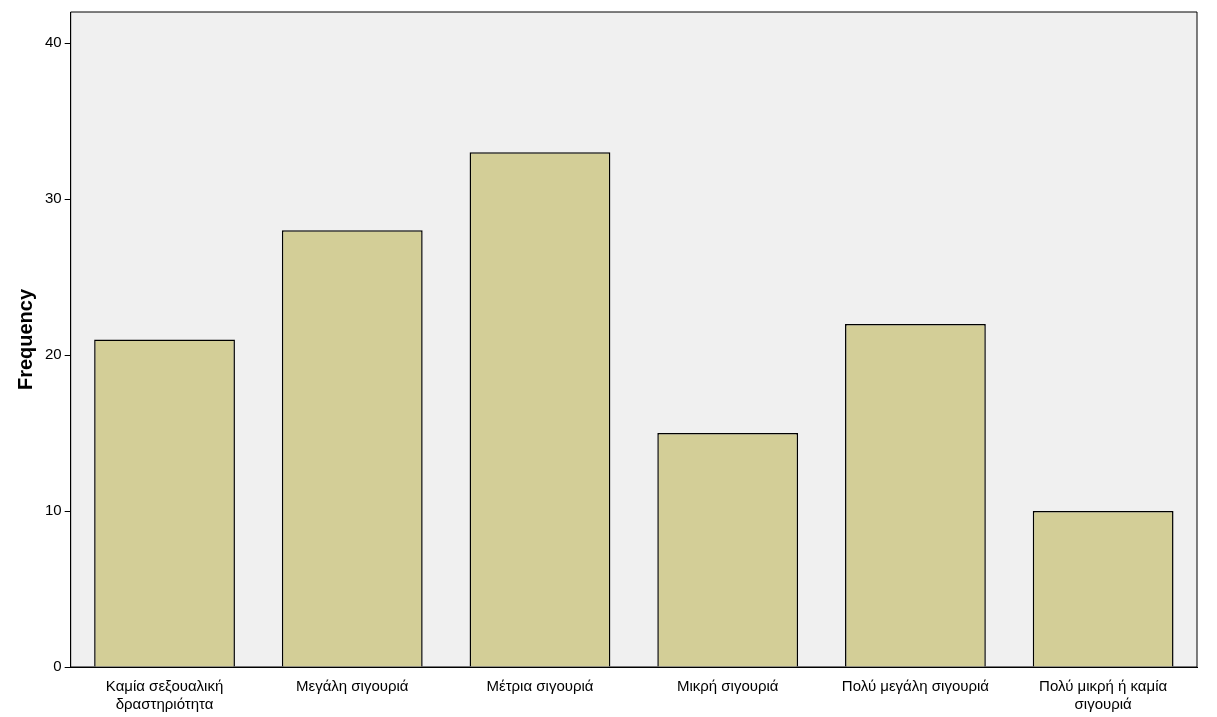  I want to click on x-tick-label: Μικρή σιγουριά, so click(727, 686).